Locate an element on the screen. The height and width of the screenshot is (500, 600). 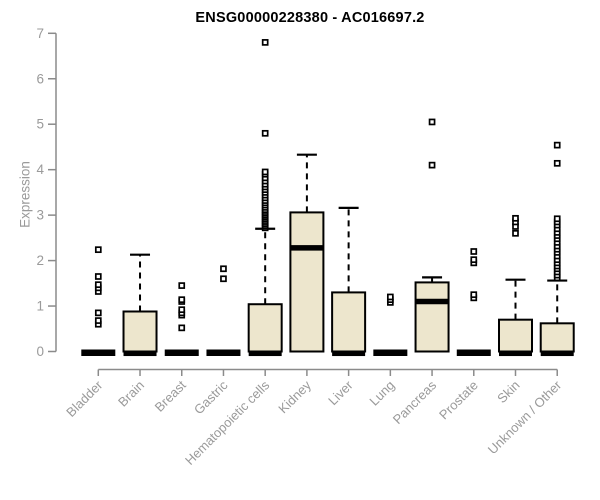
category-label: Gastric is located at coordinates (211, 397).